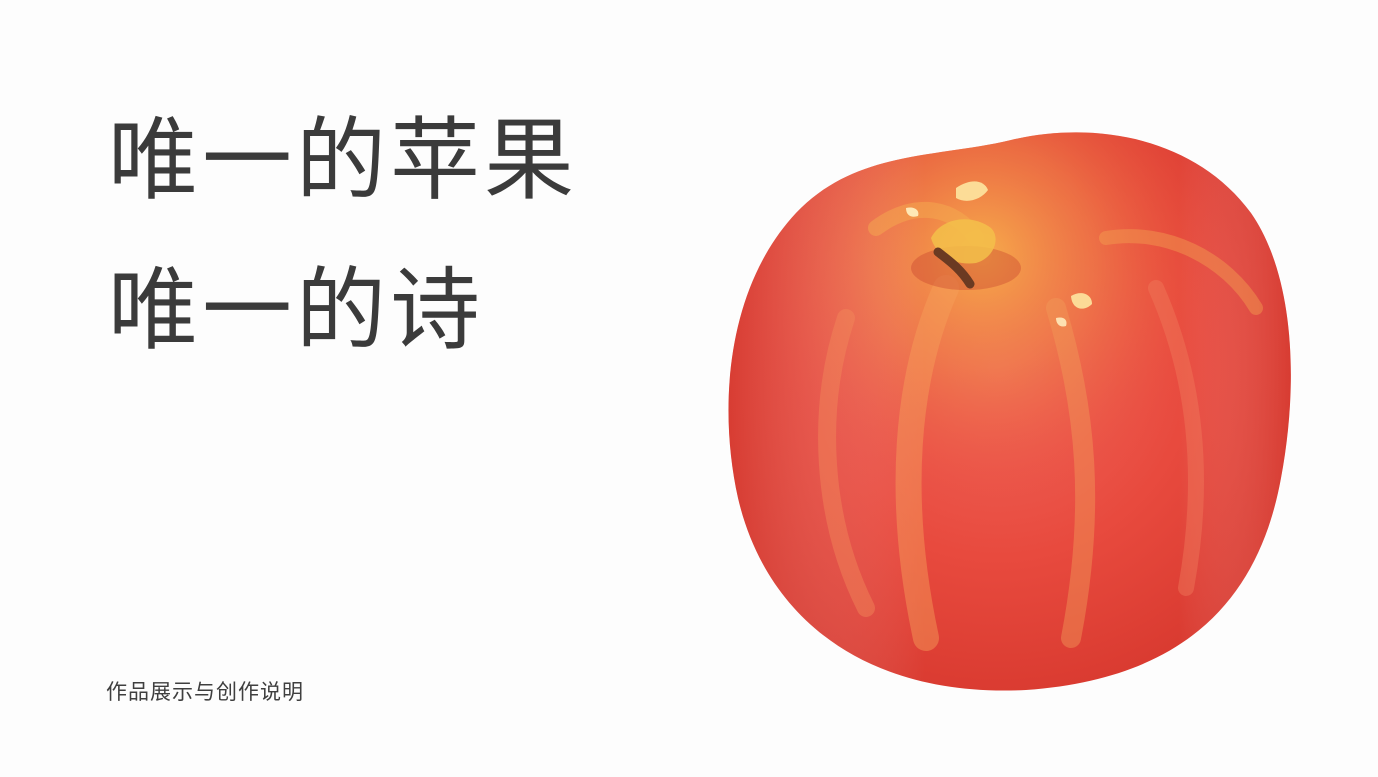 The width and height of the screenshot is (1378, 777). What do you see at coordinates (343, 160) in the screenshot?
I see `title-line-1: 唯一的苹果` at bounding box center [343, 160].